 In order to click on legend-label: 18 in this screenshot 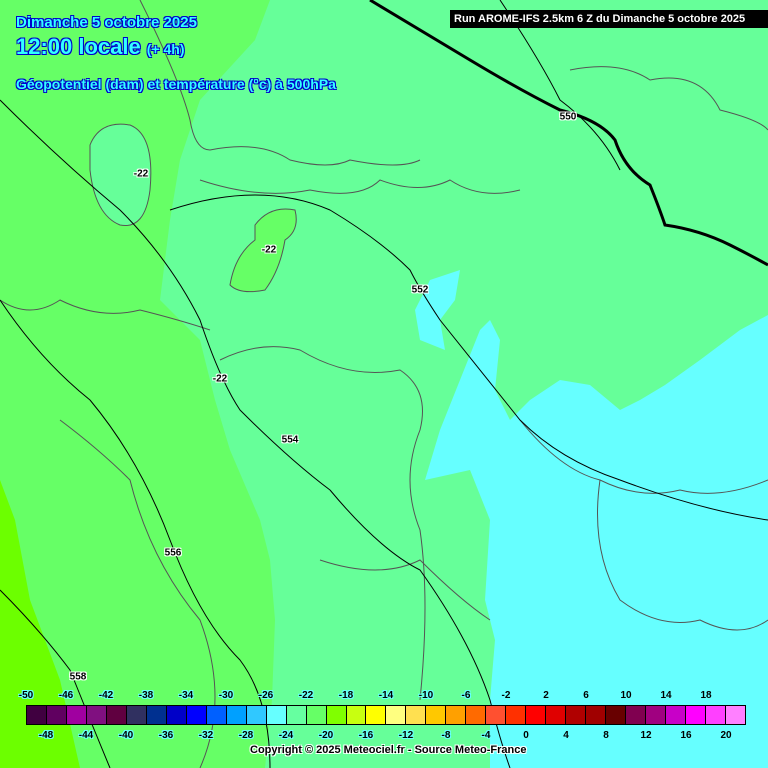, I will do `click(706, 695)`.